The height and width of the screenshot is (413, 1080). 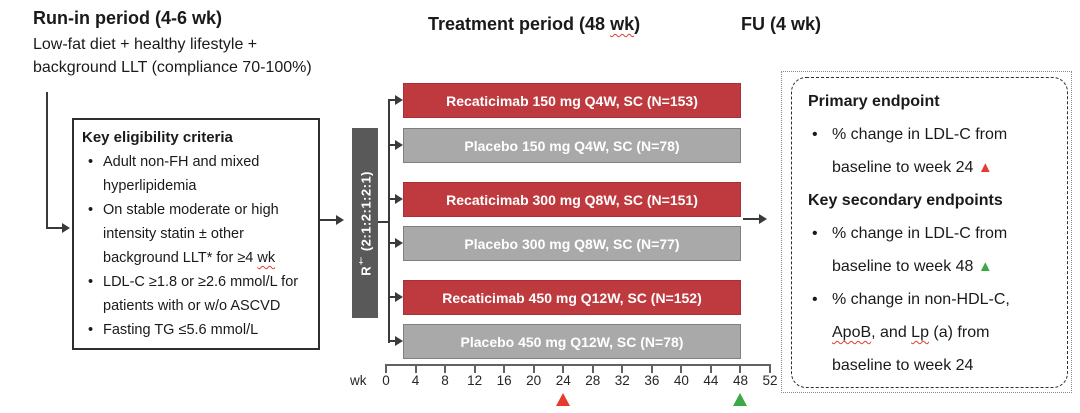 I want to click on primary-endpoint-title: Primary endpoint, so click(x=874, y=101).